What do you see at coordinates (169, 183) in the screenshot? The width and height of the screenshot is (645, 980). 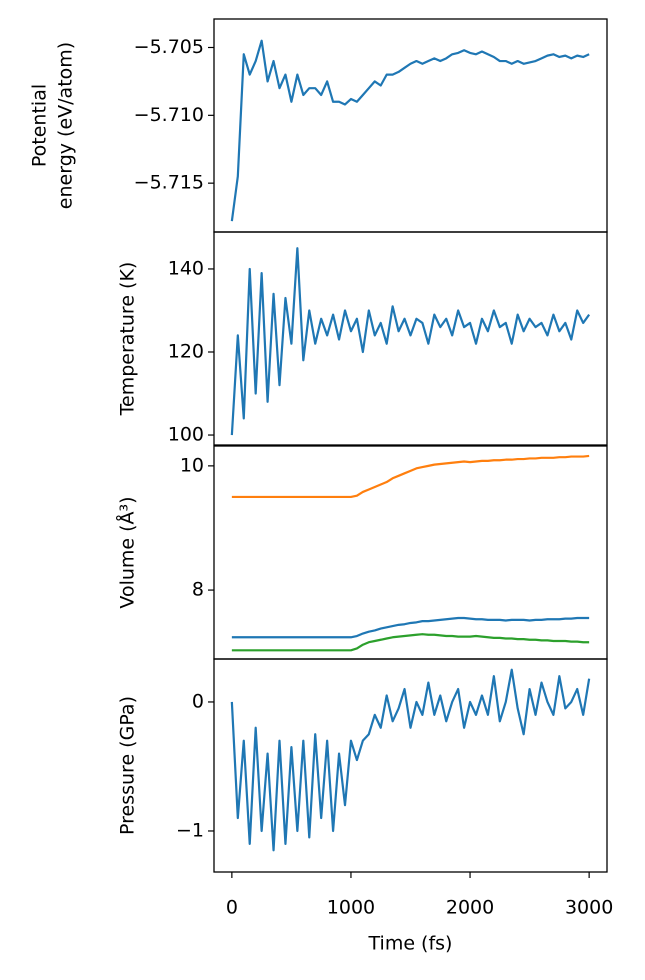 I see `y-tick-label: −5.715` at bounding box center [169, 183].